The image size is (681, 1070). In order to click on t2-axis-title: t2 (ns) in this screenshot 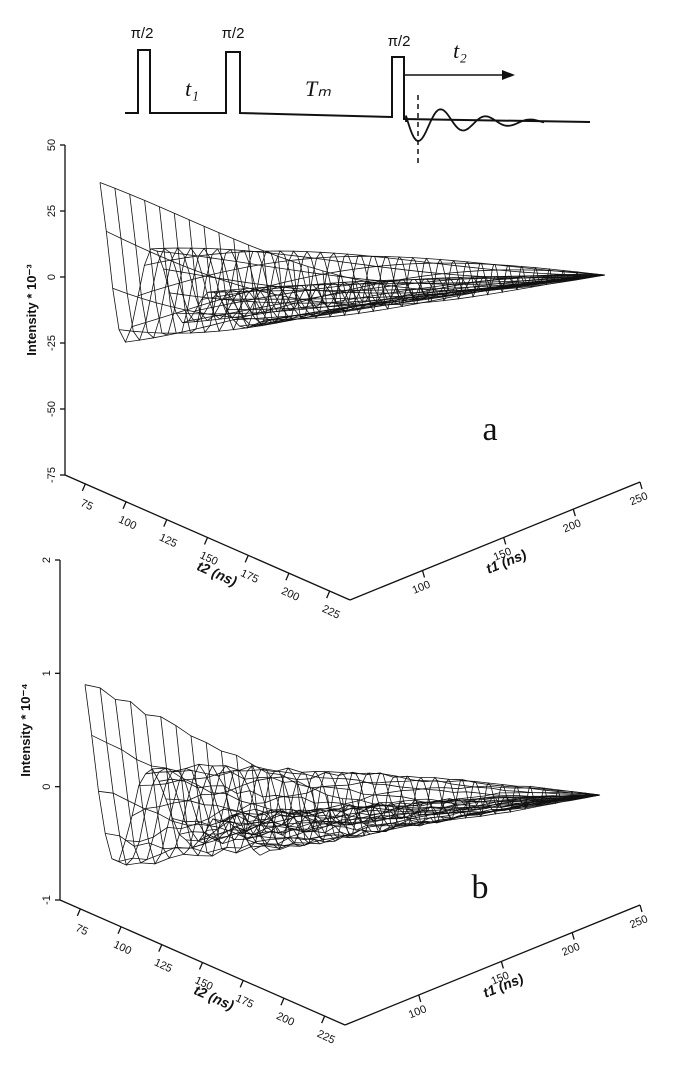, I will do `click(214, 998)`.